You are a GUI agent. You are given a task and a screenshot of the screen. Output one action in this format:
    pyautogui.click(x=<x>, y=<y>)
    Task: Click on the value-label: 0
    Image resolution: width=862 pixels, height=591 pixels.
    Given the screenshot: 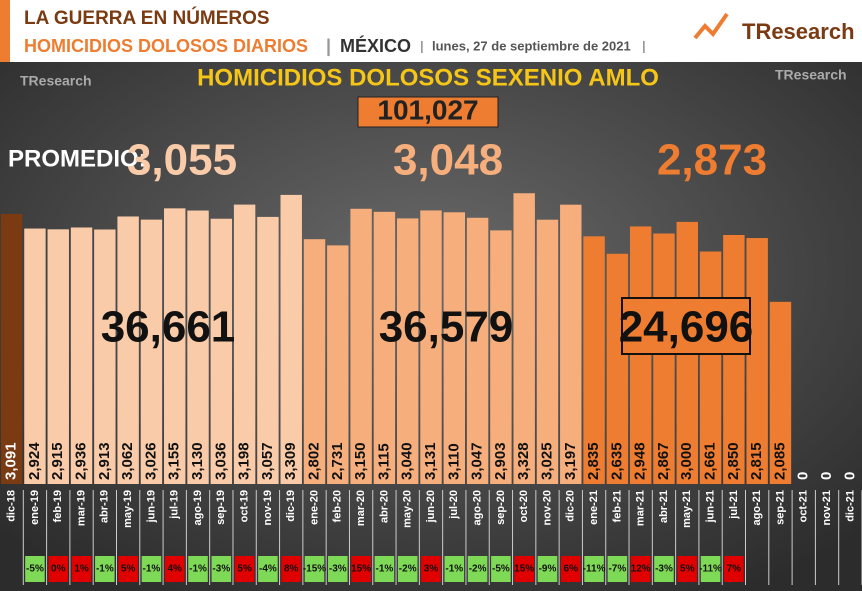 What is the action you would take?
    pyautogui.click(x=849, y=476)
    